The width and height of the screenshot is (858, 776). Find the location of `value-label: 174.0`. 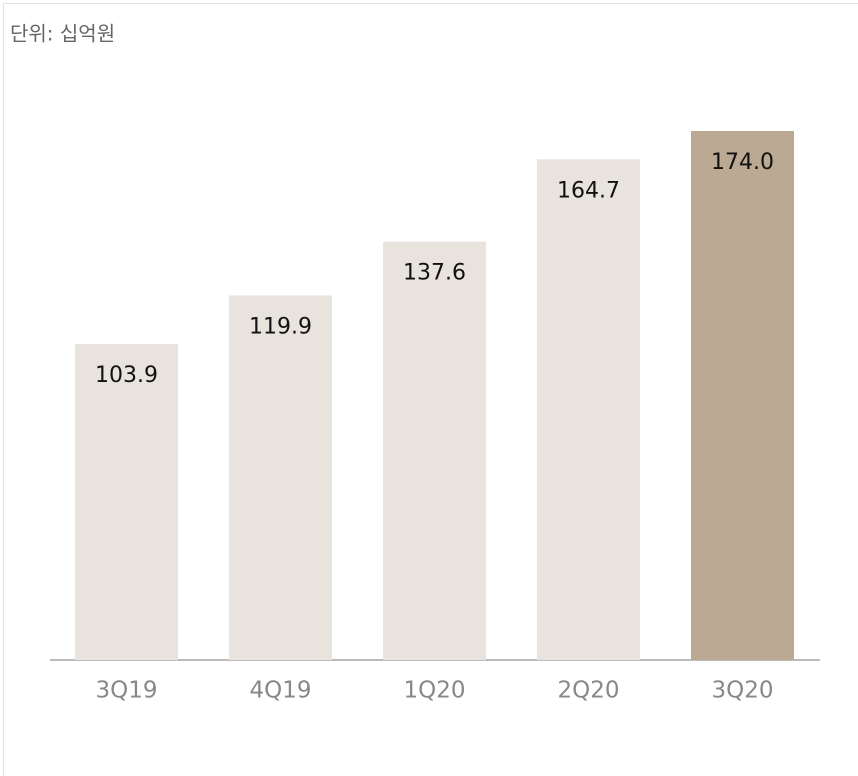

value-label: 174.0 is located at coordinates (742, 162).